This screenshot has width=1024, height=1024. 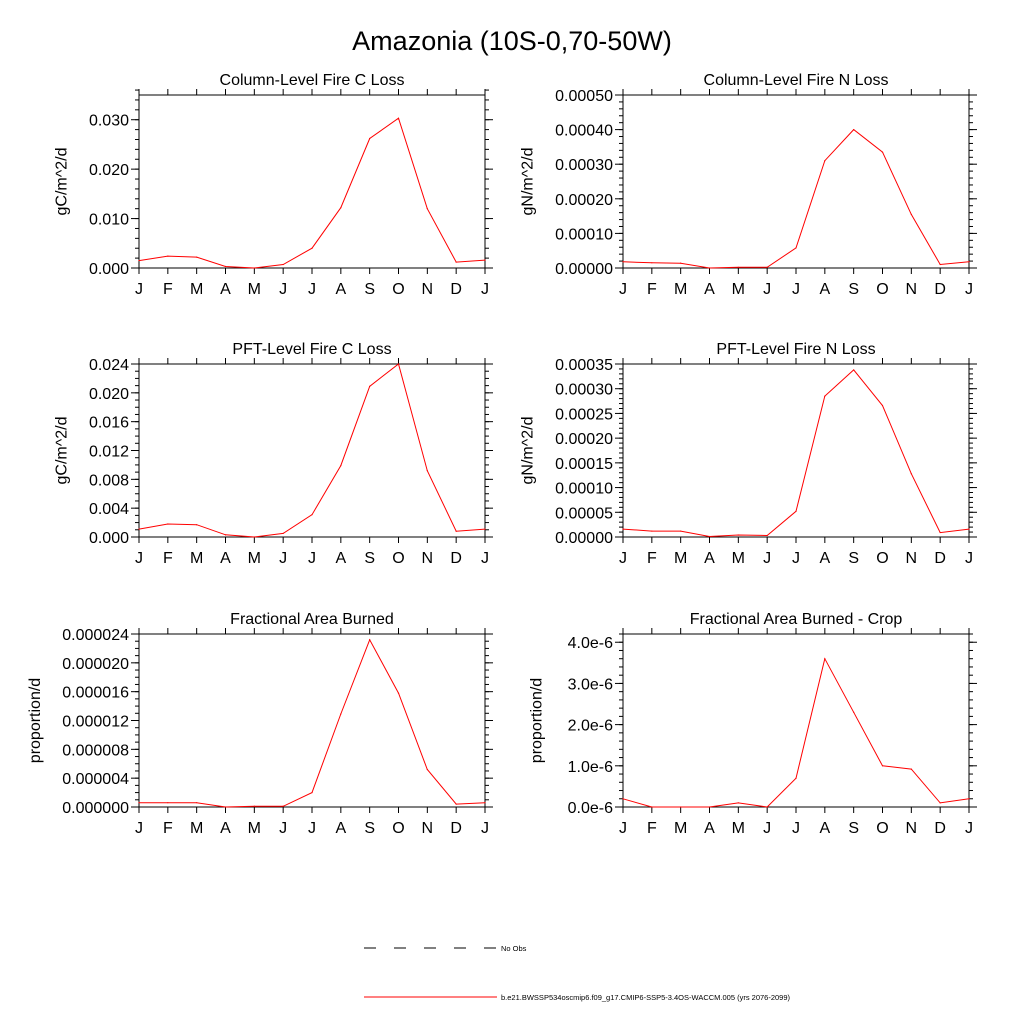 I want to click on y-tick-label: 0.0e-6, so click(x=590, y=808).